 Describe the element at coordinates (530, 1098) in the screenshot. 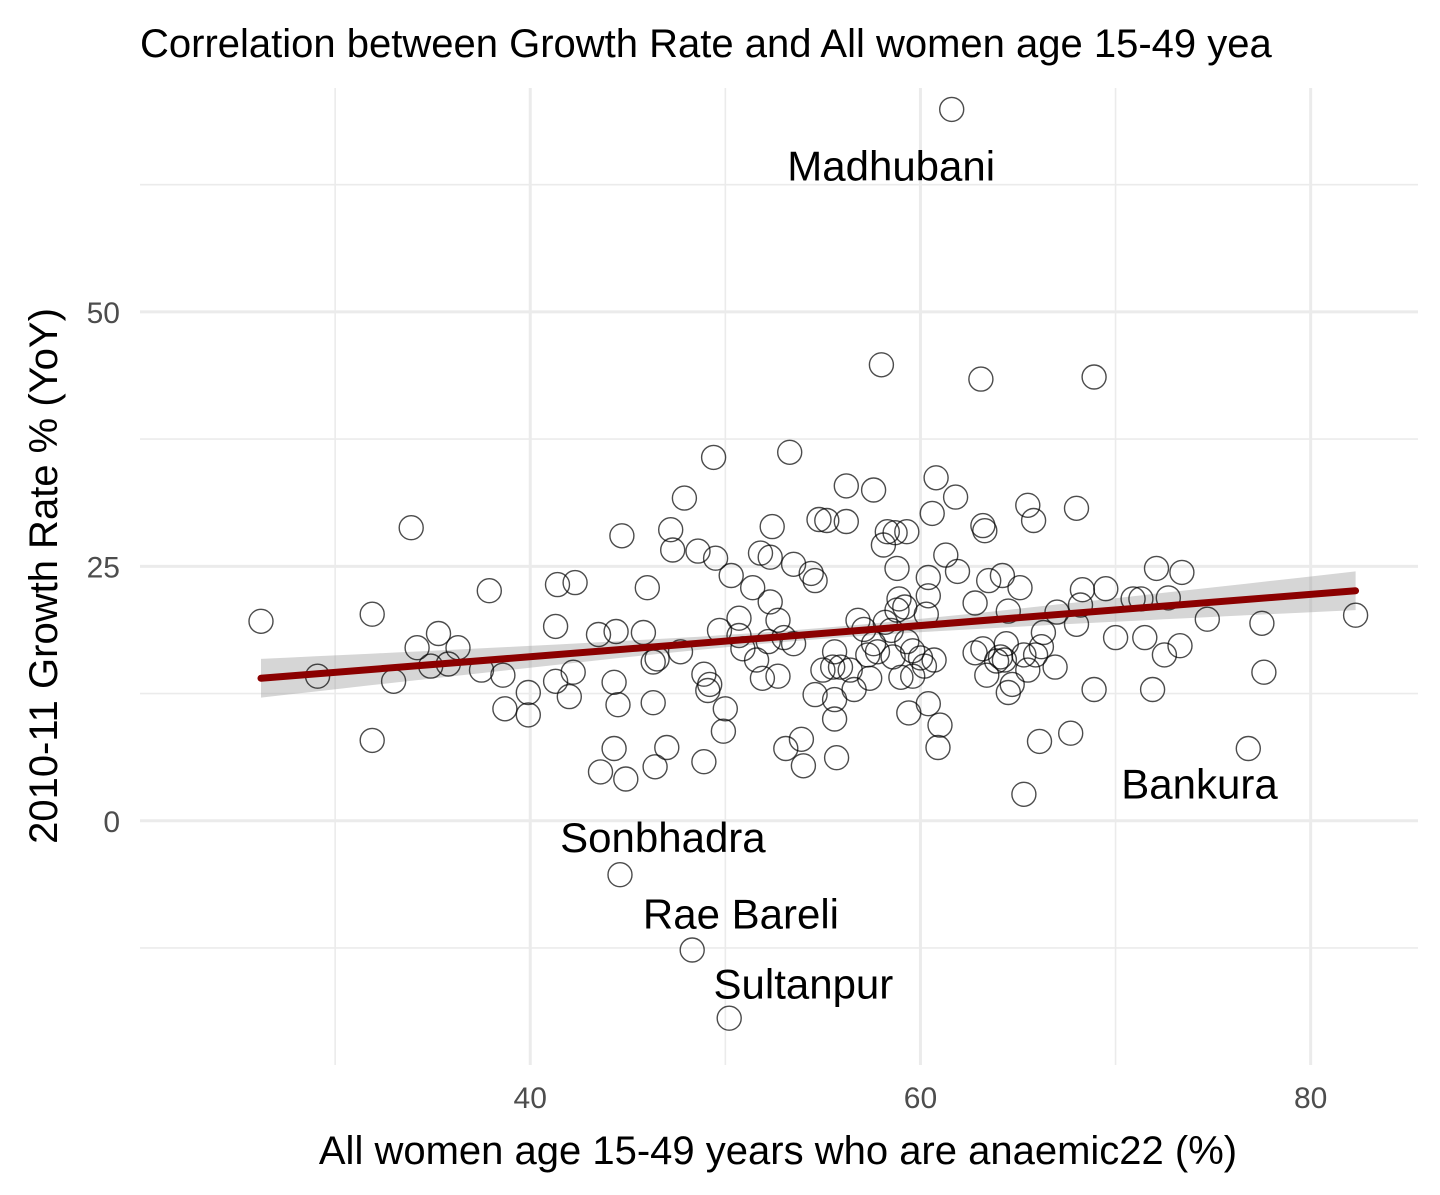

I see `x-tick-label: 40` at that location.